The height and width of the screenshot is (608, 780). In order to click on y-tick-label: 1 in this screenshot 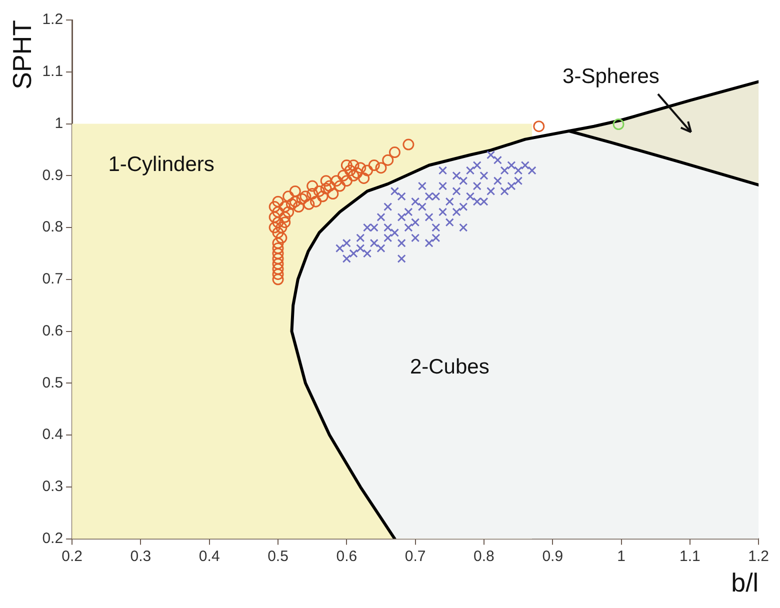, I will do `click(59, 123)`.